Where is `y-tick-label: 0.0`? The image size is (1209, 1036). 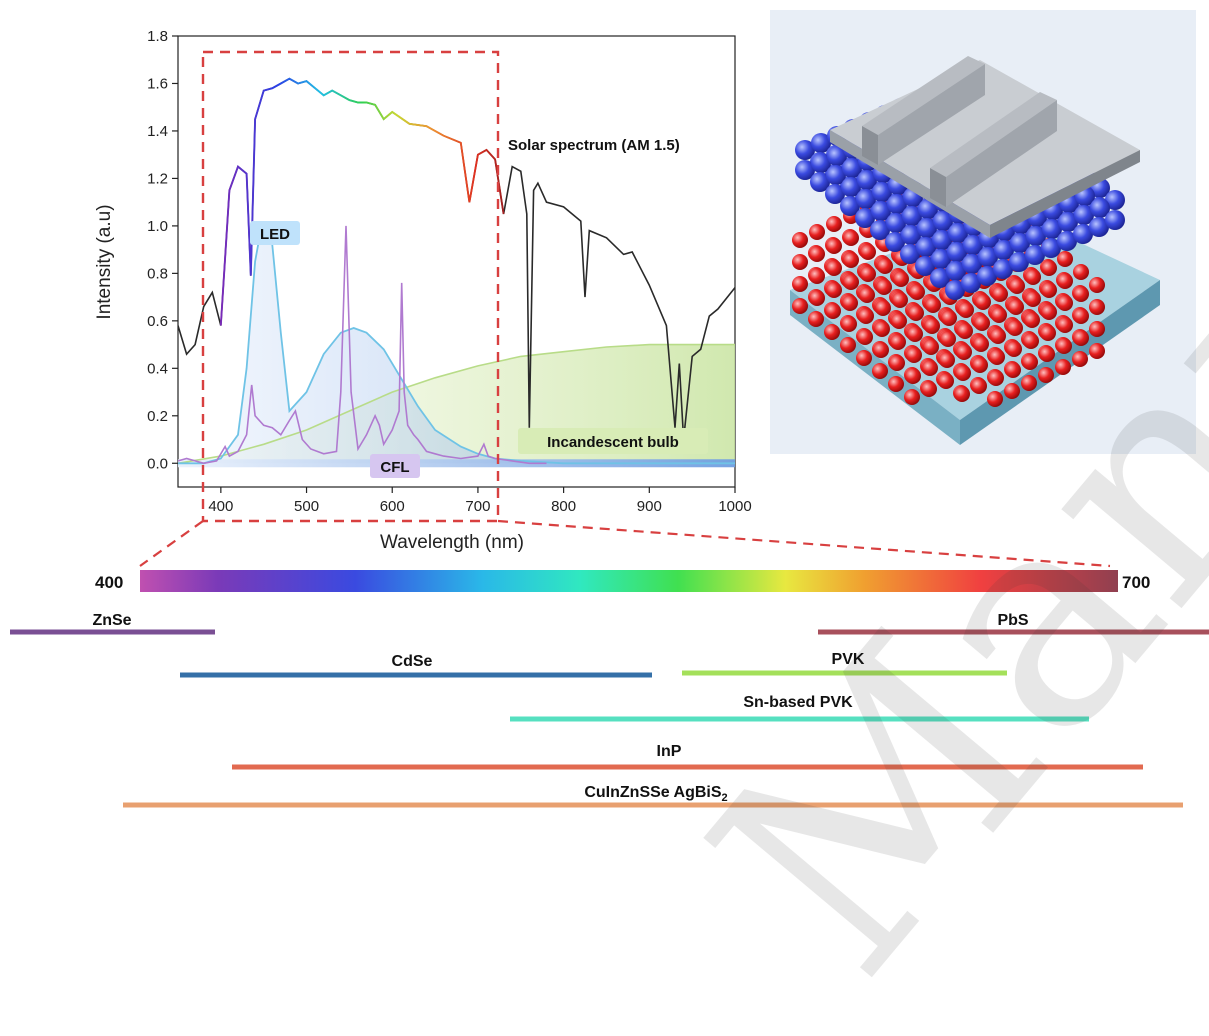 y-tick-label: 0.0 is located at coordinates (157, 463).